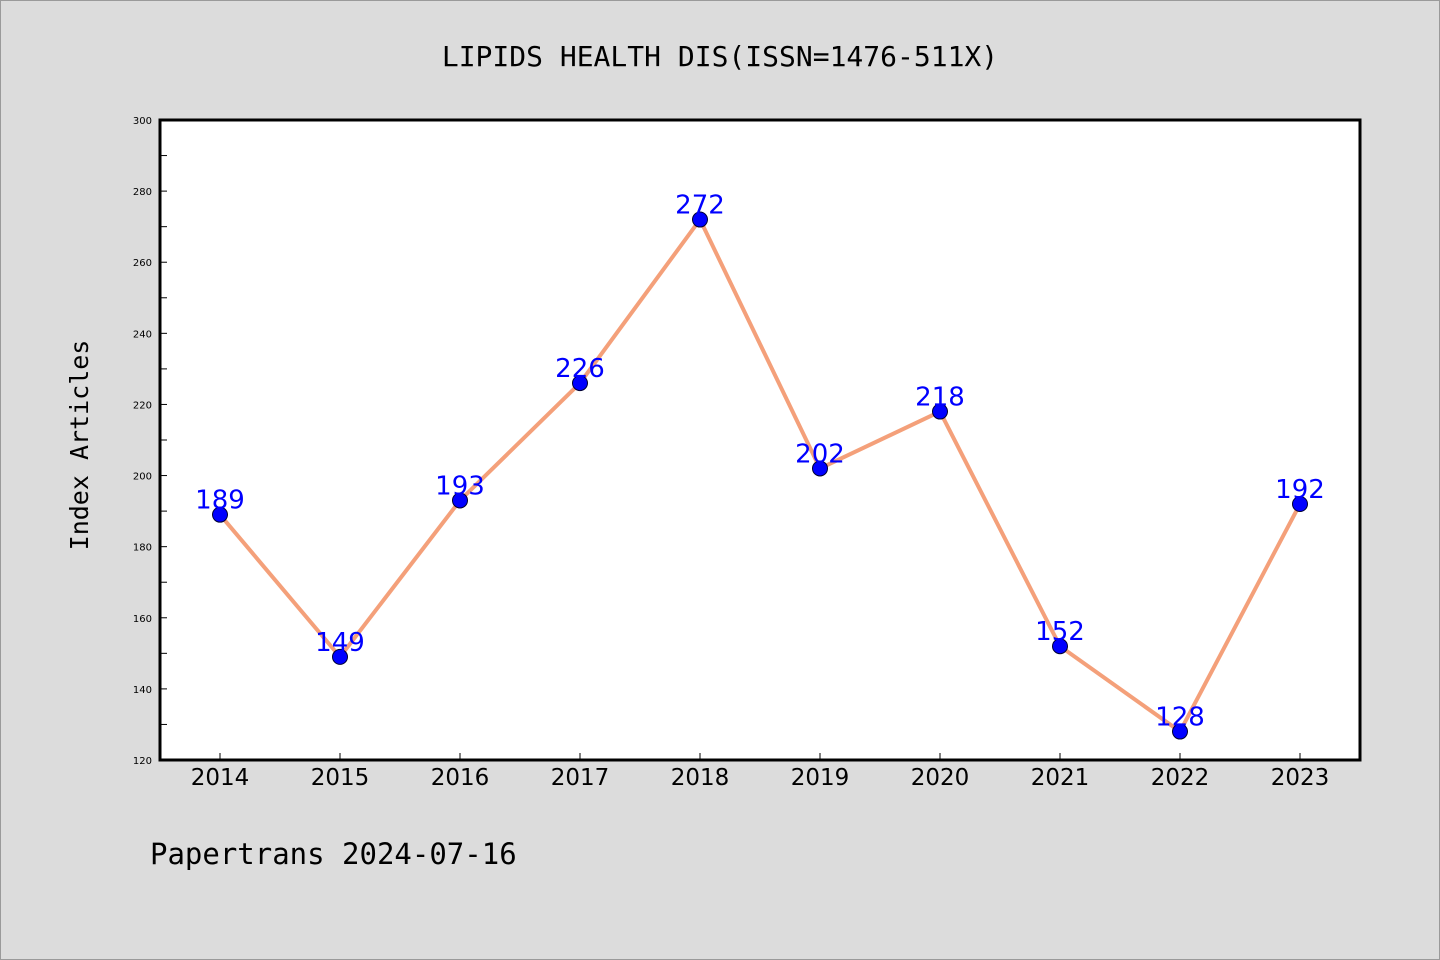 The height and width of the screenshot is (960, 1440). Describe the element at coordinates (1300, 490) in the screenshot. I see `data-label: 192` at that location.